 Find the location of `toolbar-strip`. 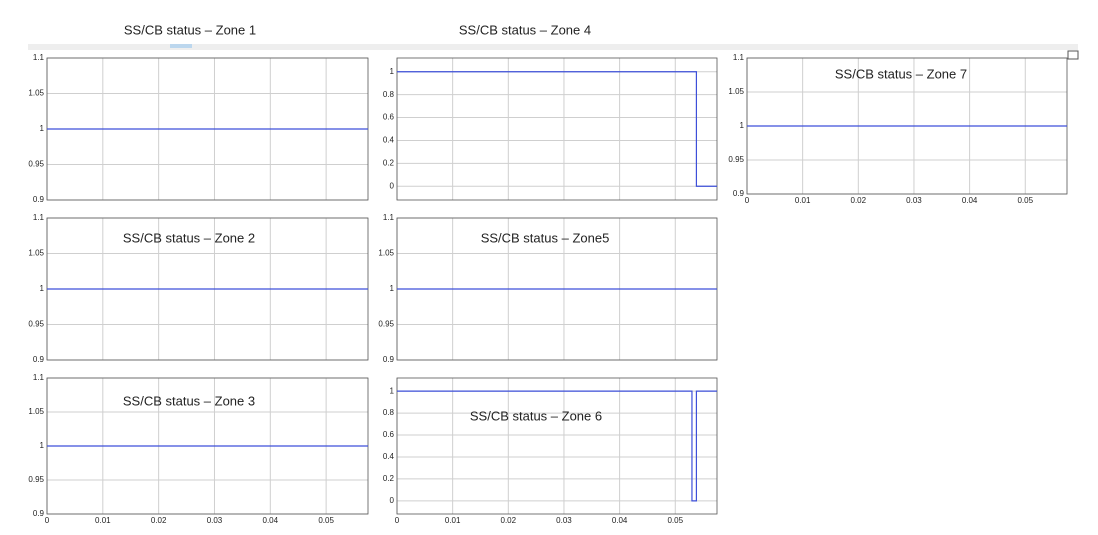

toolbar-strip is located at coordinates (553, 47).